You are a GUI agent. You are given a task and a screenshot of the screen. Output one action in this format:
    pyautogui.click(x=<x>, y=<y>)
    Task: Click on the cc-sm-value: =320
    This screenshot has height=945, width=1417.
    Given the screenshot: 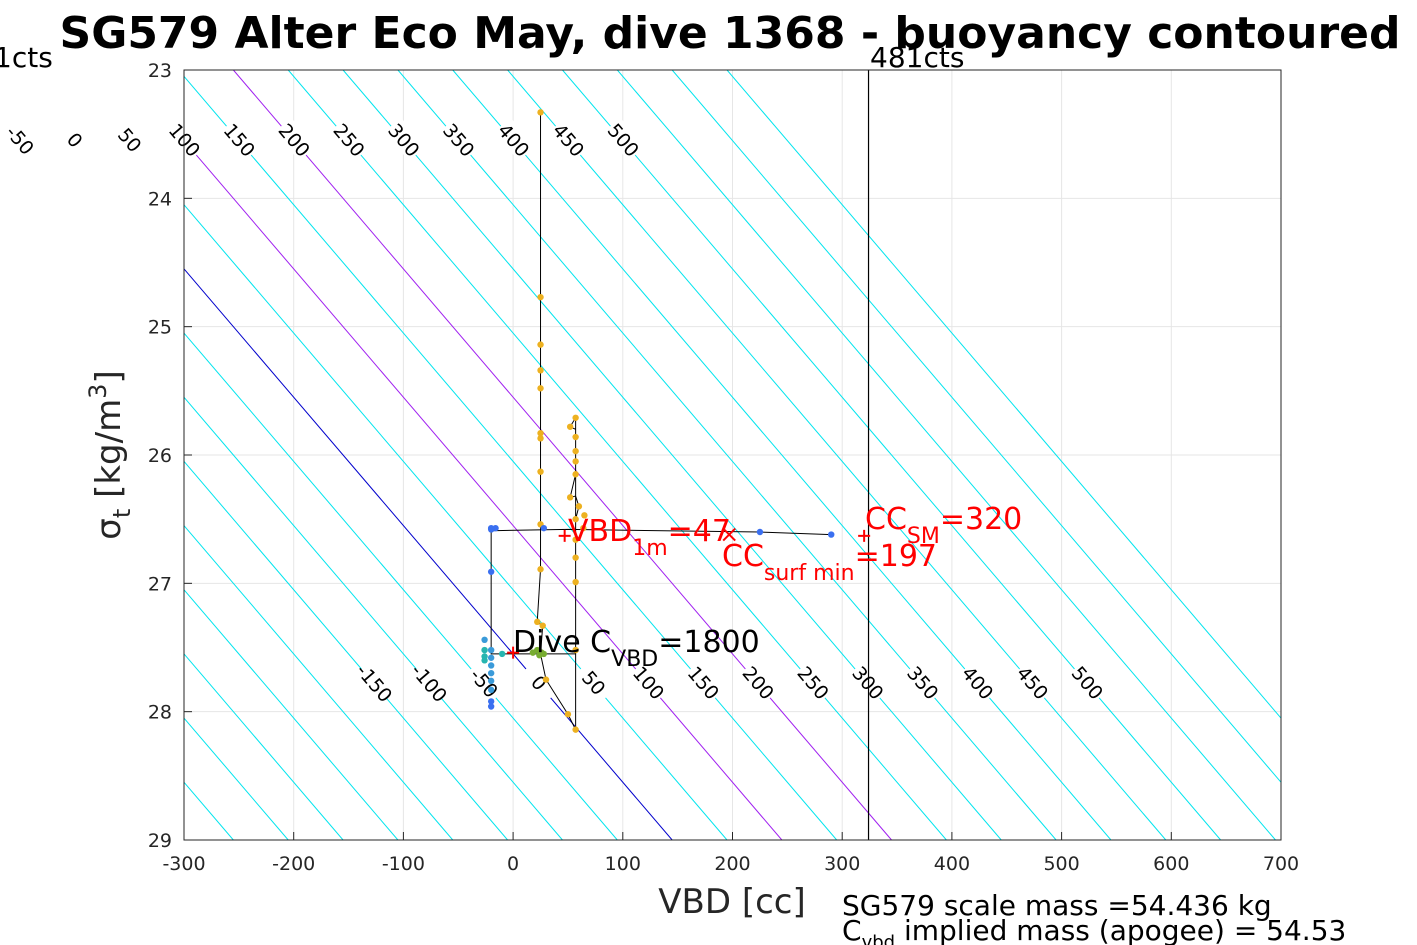 What is the action you would take?
    pyautogui.click(x=981, y=519)
    